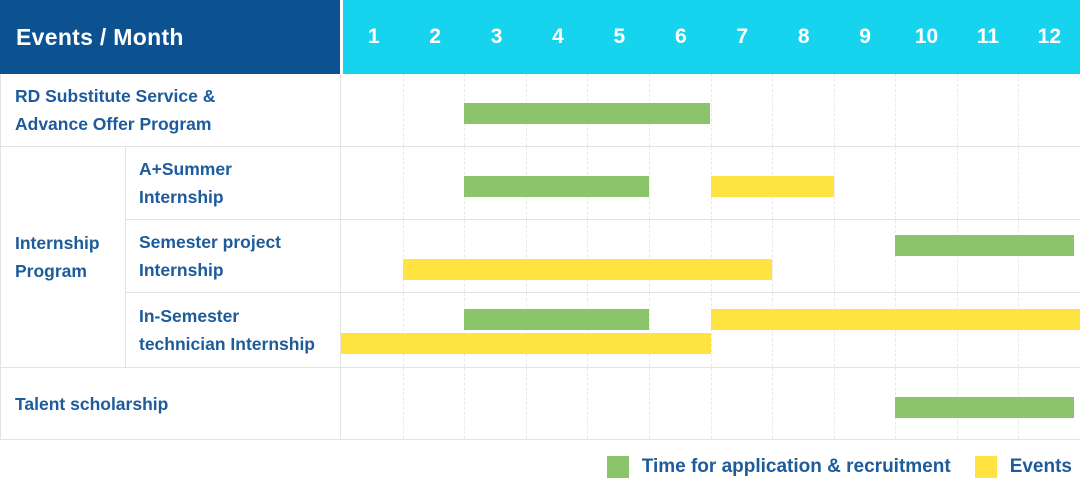 The width and height of the screenshot is (1080, 494). I want to click on row-label: Semester project Internship, so click(233, 256).